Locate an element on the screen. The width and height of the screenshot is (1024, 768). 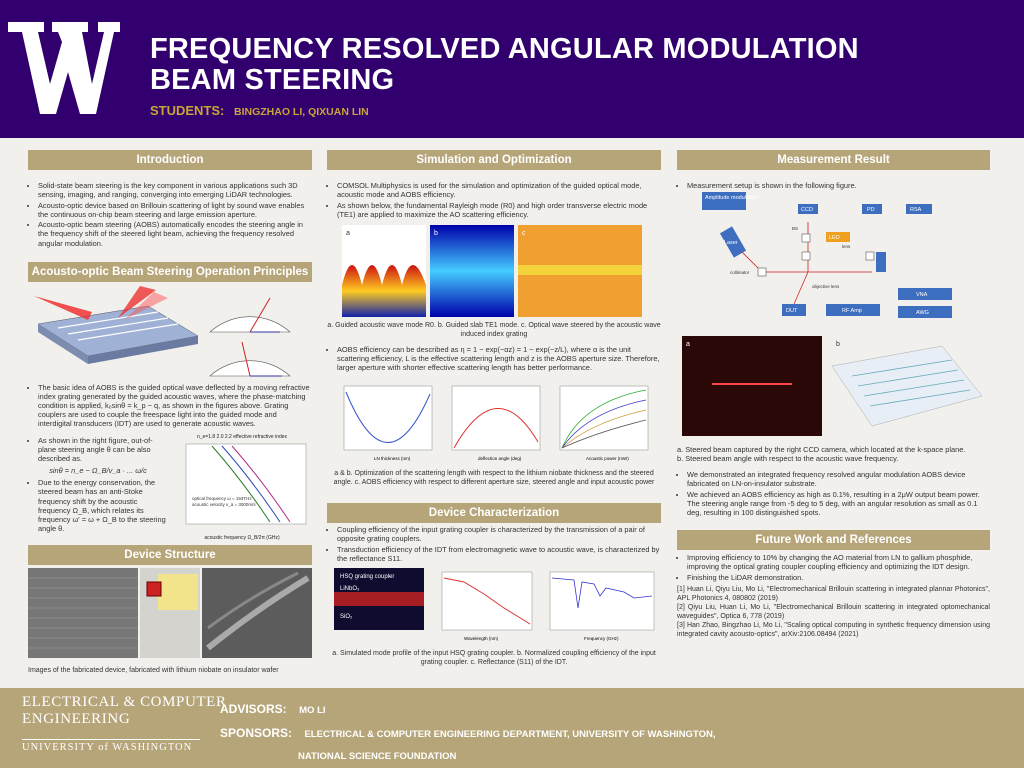
devchar-heading: Device Characterization is located at coordinates (494, 513).